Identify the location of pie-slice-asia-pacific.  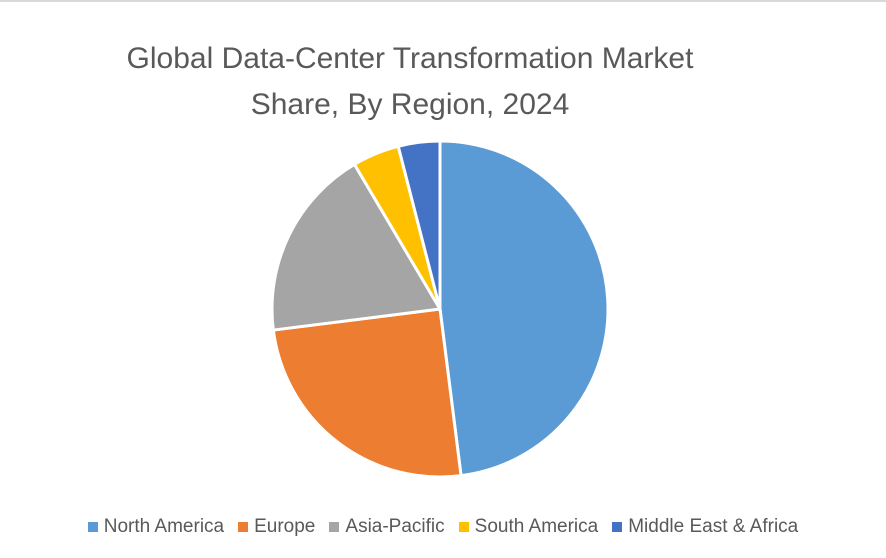
(356, 247).